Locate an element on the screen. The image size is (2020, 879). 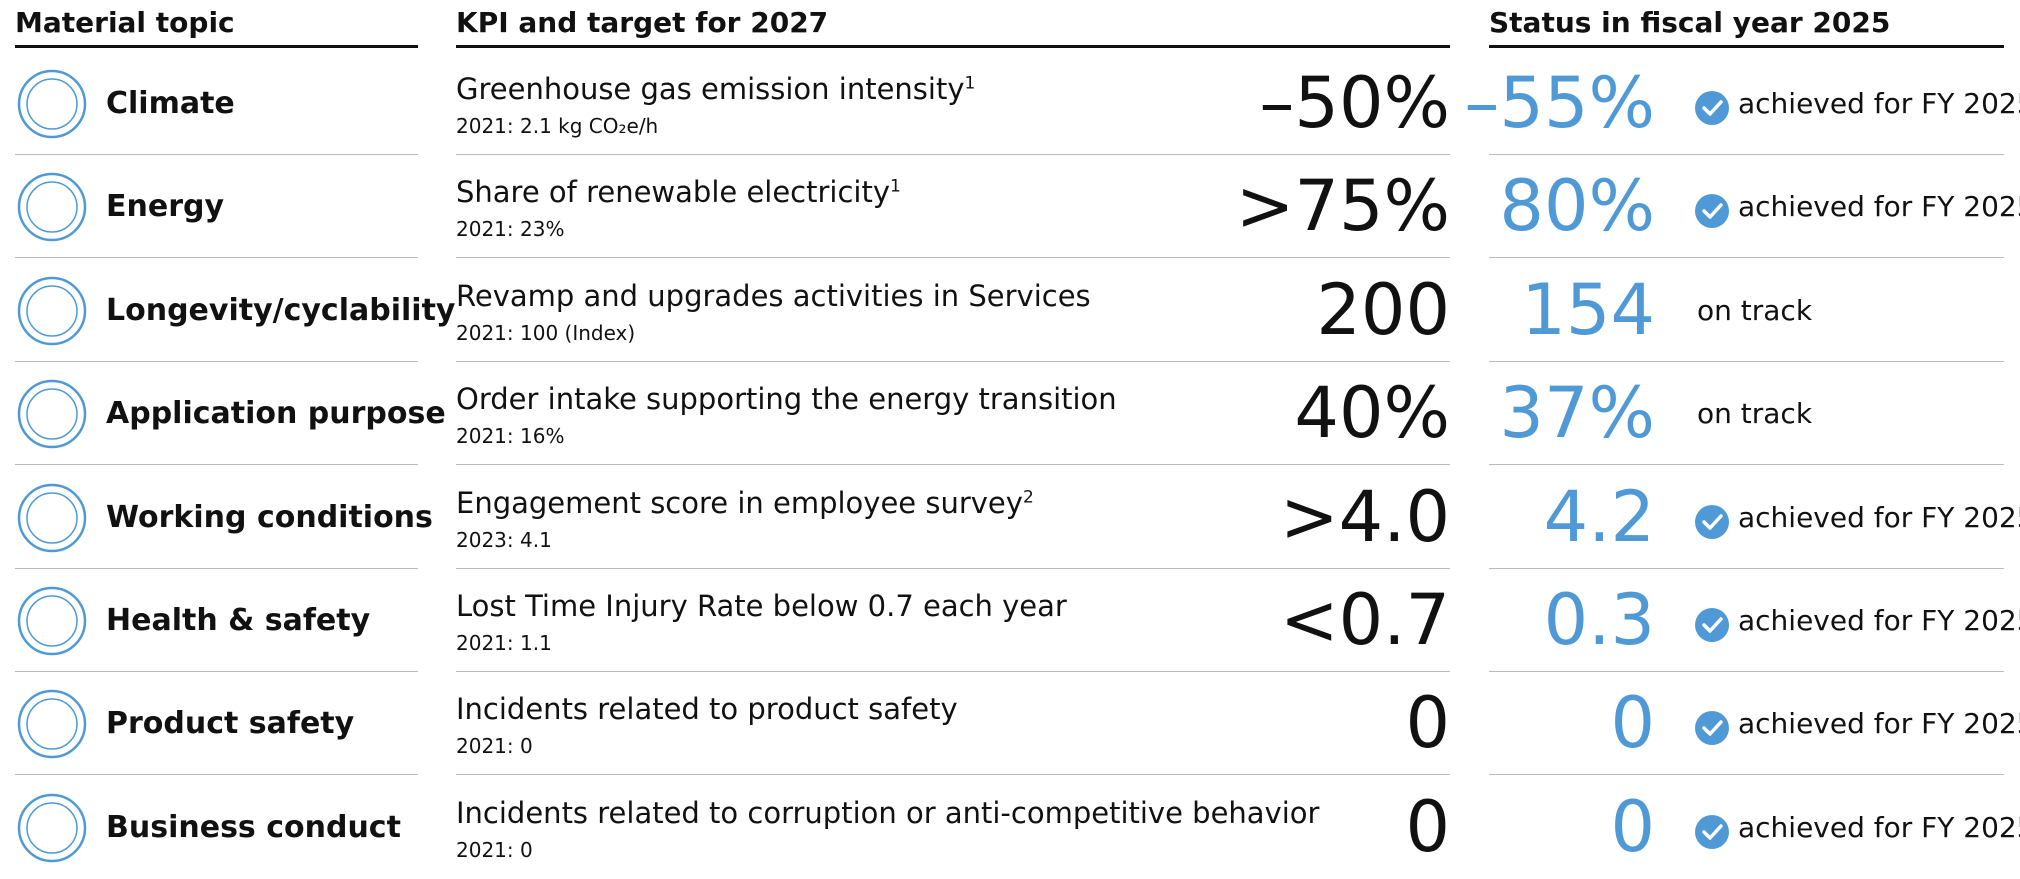
baseline: 2021: 2.1 kg CO₂e/h is located at coordinates (557, 126).